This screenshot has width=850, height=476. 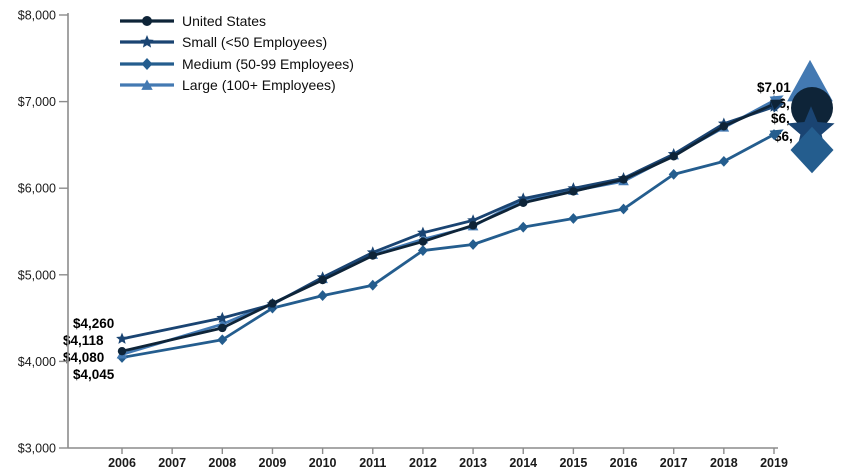 I want to click on end-label-medium: $6,, so click(x=783, y=136).